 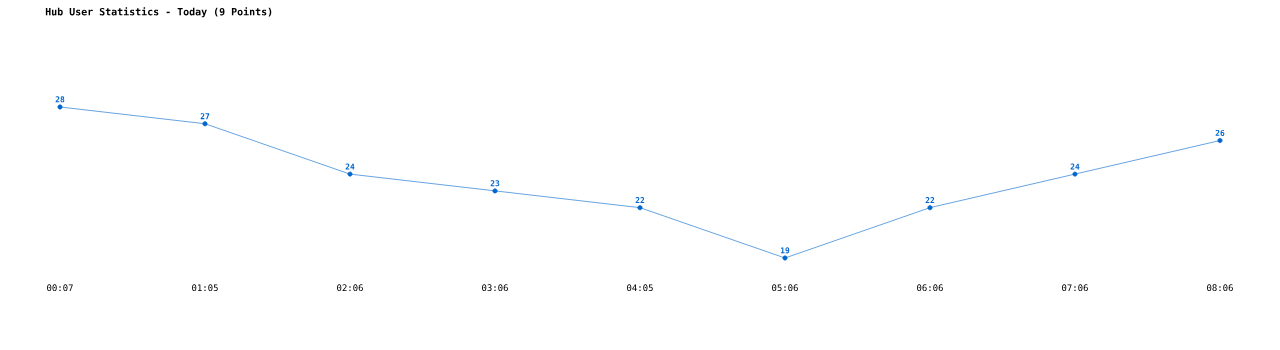 I want to click on x-tick-label: 04:05, so click(x=640, y=288).